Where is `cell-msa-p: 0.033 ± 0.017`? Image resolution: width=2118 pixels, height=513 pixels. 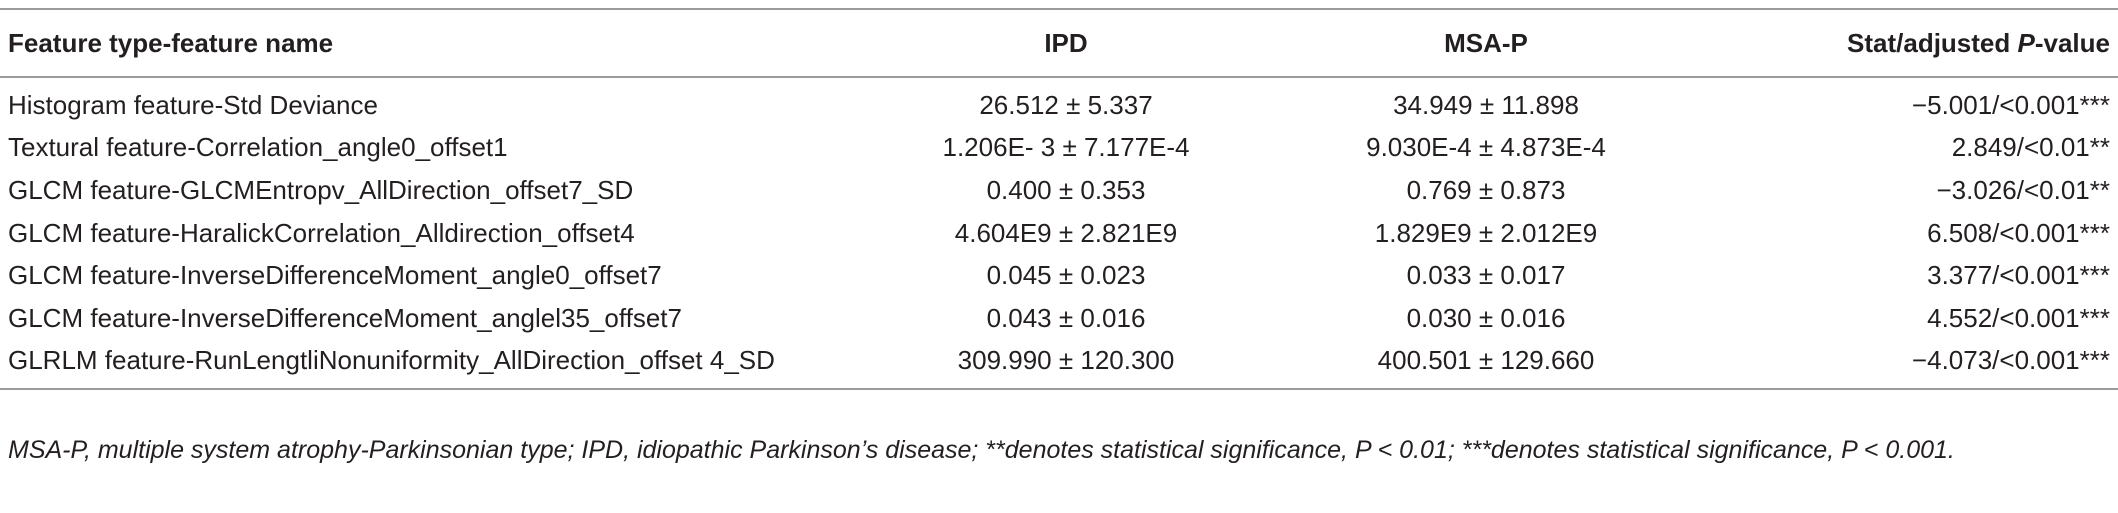 cell-msa-p: 0.033 ± 0.017 is located at coordinates (1486, 275).